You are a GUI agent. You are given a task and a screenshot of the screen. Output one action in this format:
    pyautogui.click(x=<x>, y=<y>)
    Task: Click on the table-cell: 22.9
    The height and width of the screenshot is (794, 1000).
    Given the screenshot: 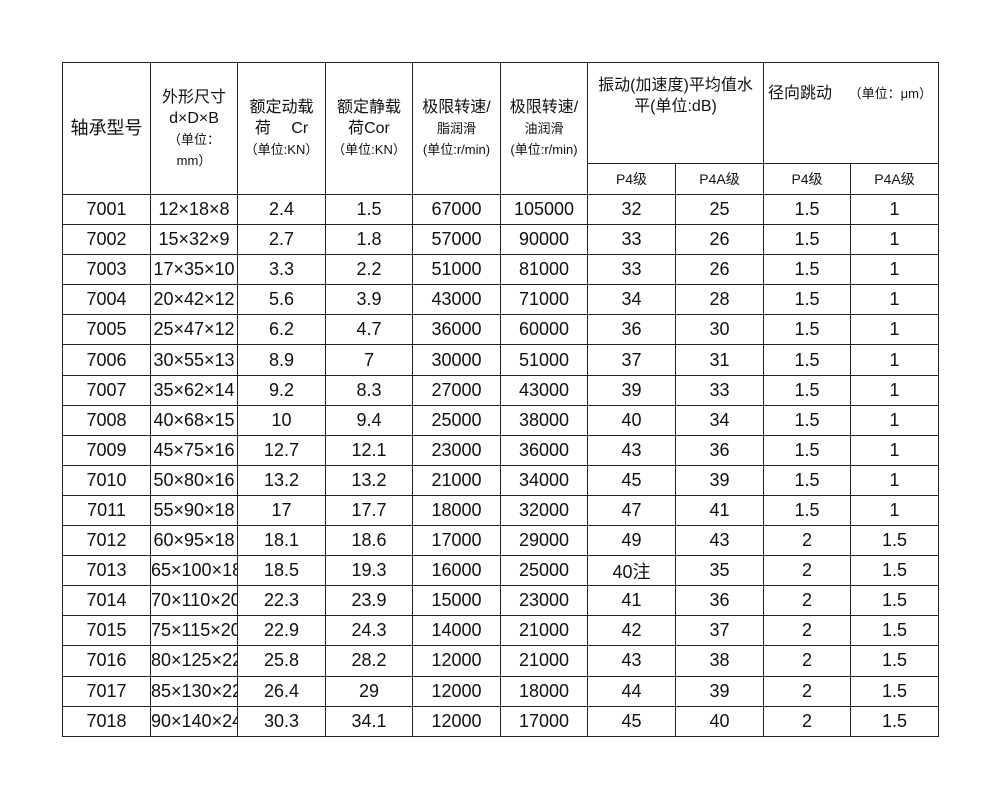 What is the action you would take?
    pyautogui.click(x=281, y=631)
    